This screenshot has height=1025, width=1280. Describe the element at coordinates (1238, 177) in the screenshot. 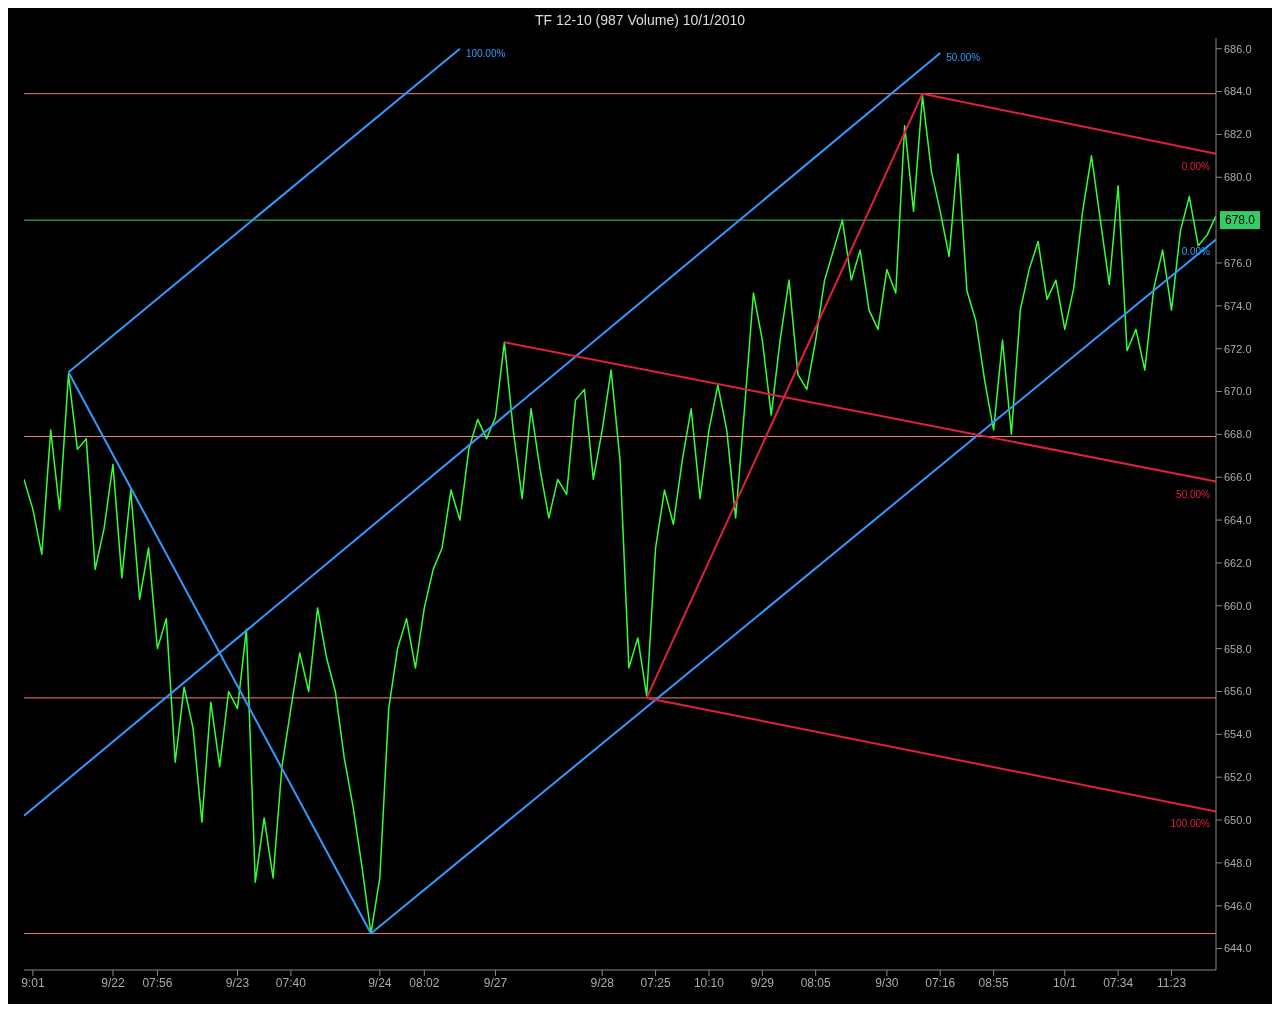

I see `y-tick-label: 680.0` at that location.